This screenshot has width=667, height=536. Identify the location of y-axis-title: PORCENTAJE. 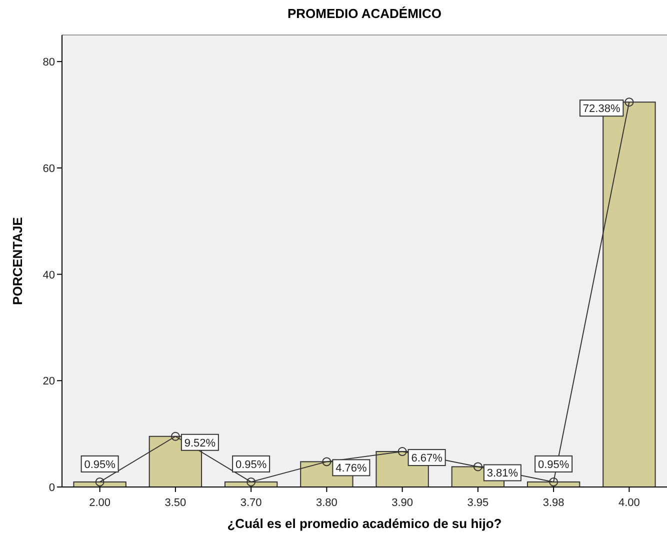
(17, 260).